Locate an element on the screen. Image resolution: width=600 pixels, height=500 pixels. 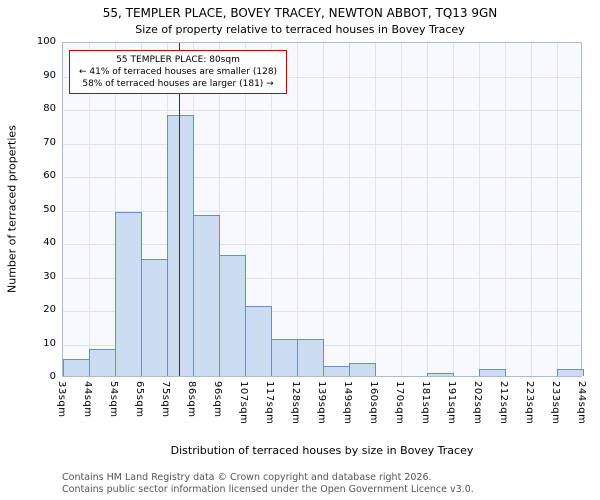
y-tick-label: 40 is located at coordinates (49, 242).